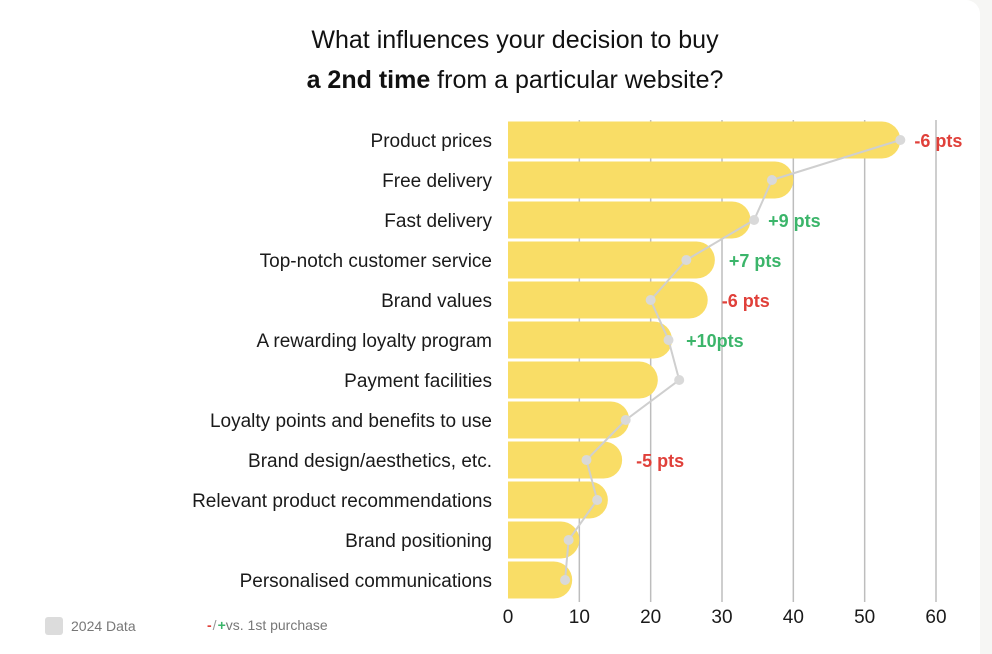 This screenshot has height=654, width=992. Describe the element at coordinates (418, 381) in the screenshot. I see `category-label: Payment facilities` at that location.